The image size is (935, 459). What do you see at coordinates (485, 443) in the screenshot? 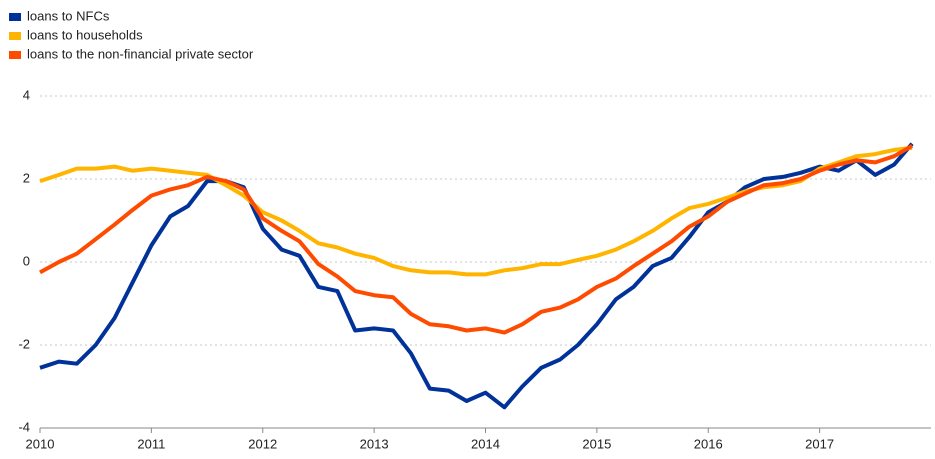
I see `x-tick-label: 2014` at bounding box center [485, 443].